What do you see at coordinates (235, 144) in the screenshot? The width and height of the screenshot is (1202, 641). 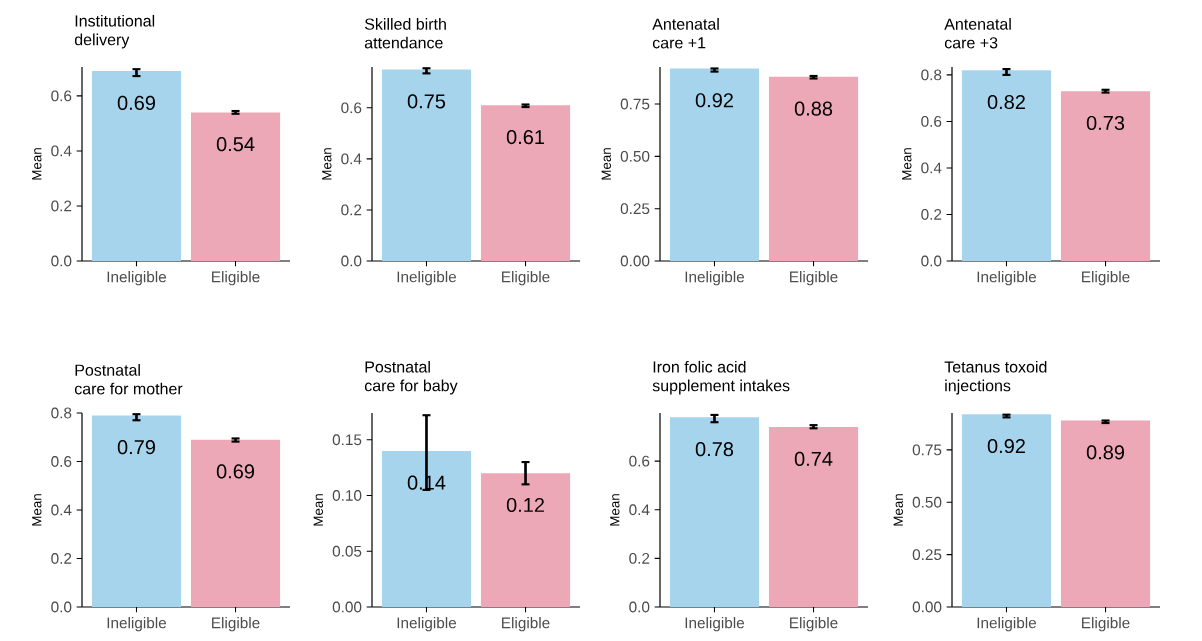 I see `data-label: 0.54` at bounding box center [235, 144].